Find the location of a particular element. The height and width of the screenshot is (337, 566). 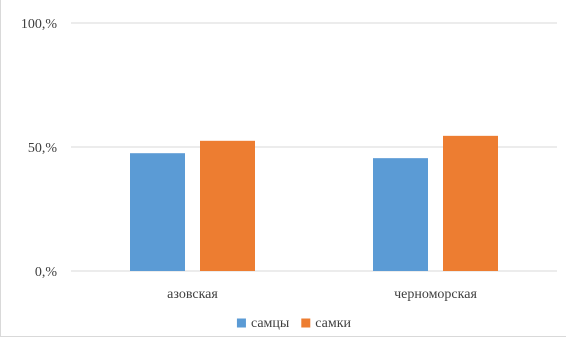

y-axis-ticks: 0,% 50,% 100,% is located at coordinates (39, 148).